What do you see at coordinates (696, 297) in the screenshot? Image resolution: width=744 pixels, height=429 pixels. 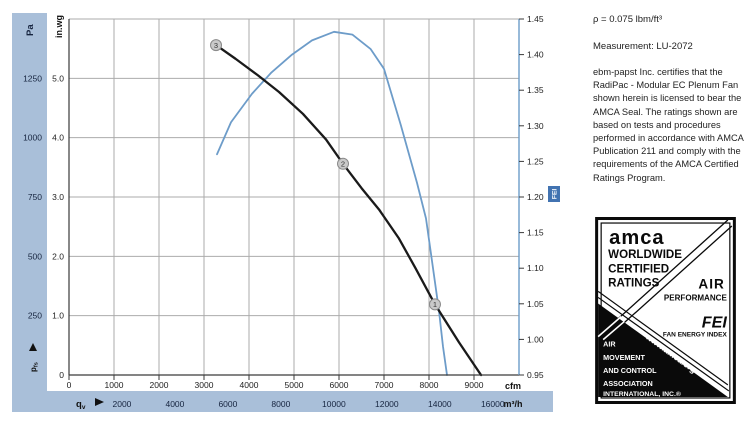 I see `seal-performance: PERFORMANCE` at bounding box center [696, 297].